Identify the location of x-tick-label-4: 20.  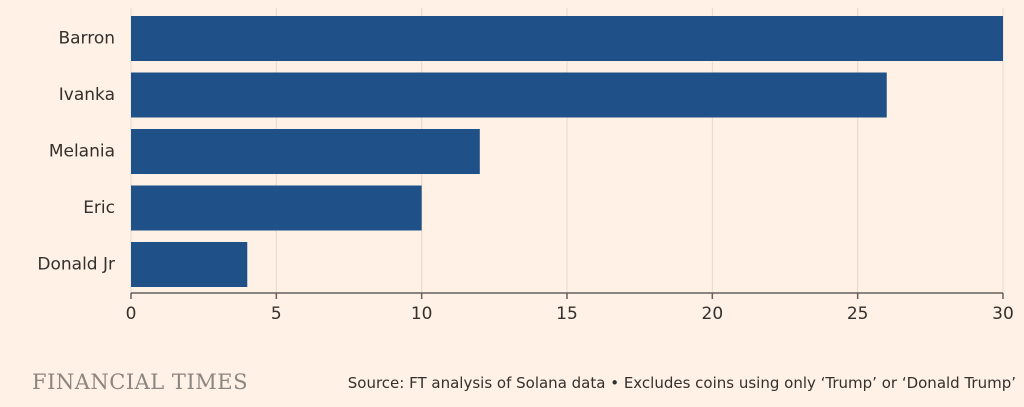
(713, 314).